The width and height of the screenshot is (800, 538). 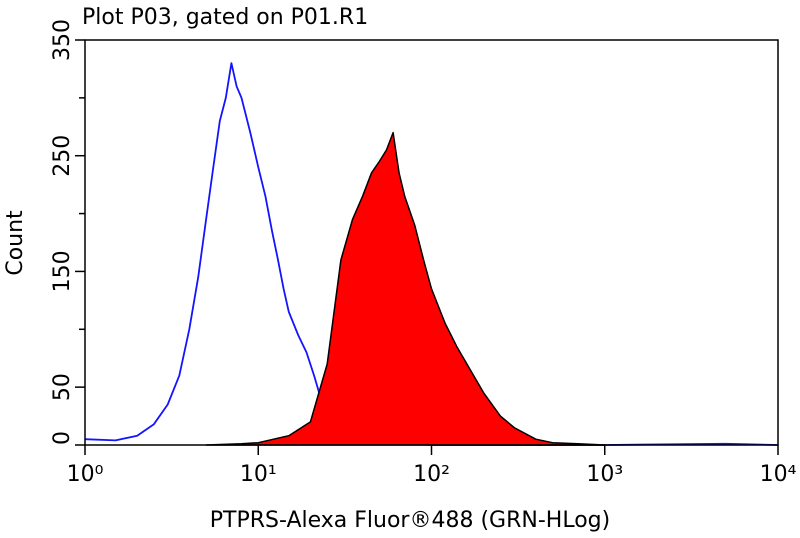 I want to click on y-tick-label: 250, so click(x=62, y=156).